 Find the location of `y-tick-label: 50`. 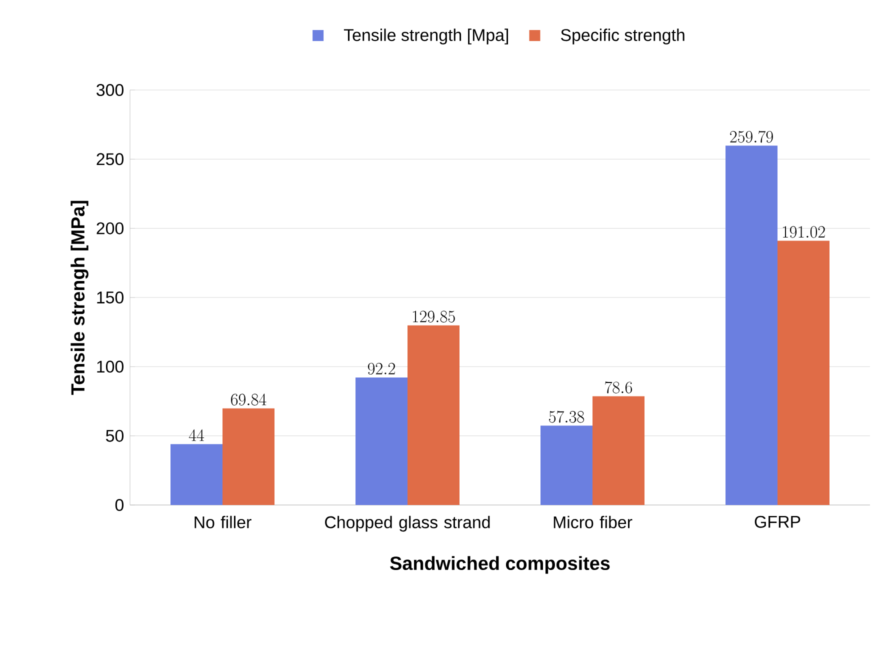

y-tick-label: 50 is located at coordinates (115, 436).